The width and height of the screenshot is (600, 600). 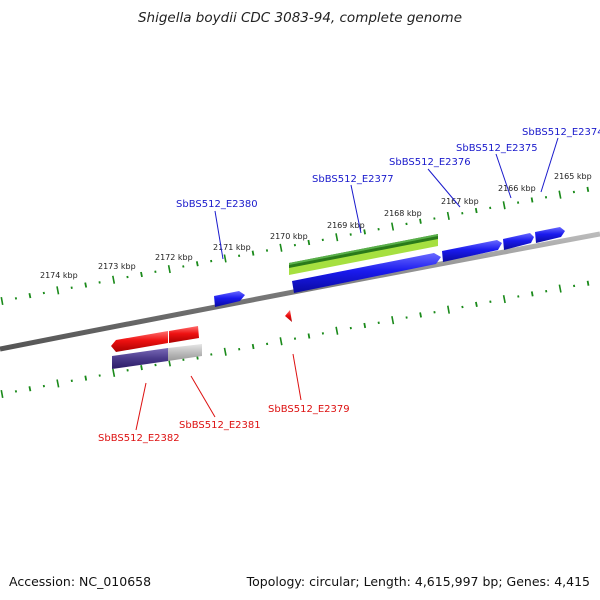 I want to click on leader-line-E2375, so click(x=503, y=176).